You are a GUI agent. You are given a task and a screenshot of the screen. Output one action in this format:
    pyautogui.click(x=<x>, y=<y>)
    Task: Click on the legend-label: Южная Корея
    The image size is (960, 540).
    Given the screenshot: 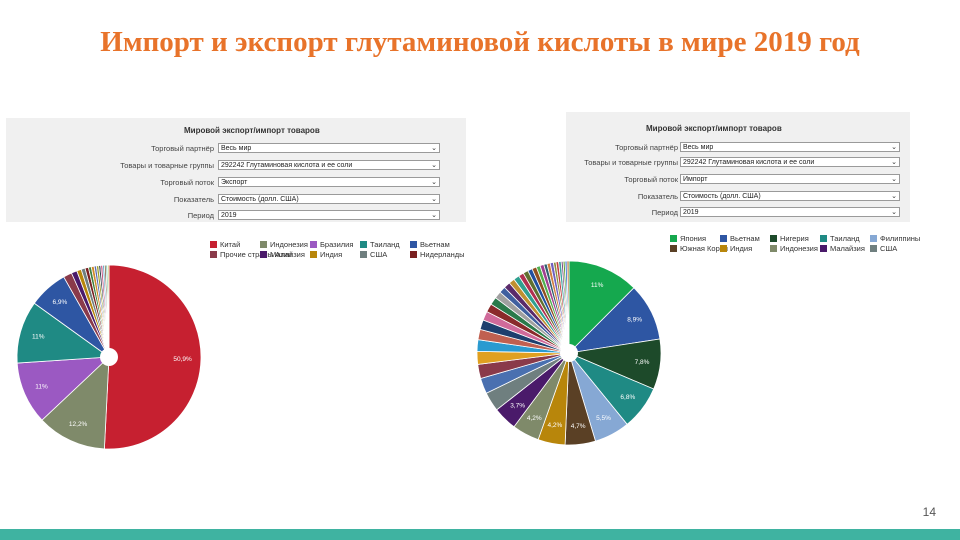 What is the action you would take?
    pyautogui.click(x=704, y=248)
    